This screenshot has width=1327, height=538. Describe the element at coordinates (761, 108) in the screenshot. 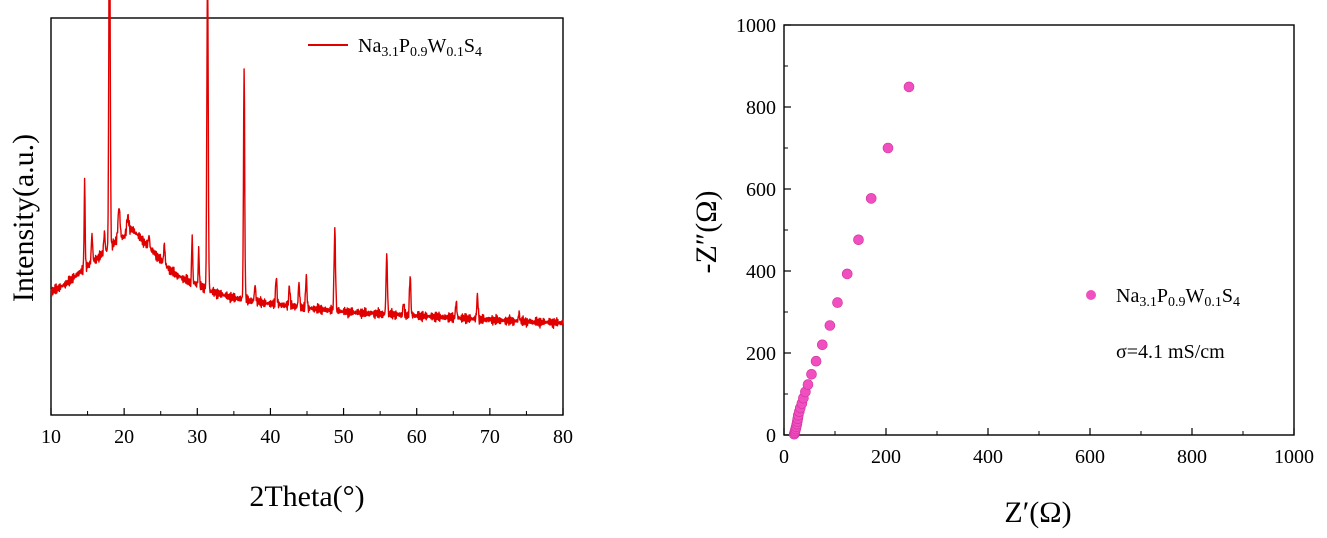

I see `eis-y-tick-label: 800` at that location.